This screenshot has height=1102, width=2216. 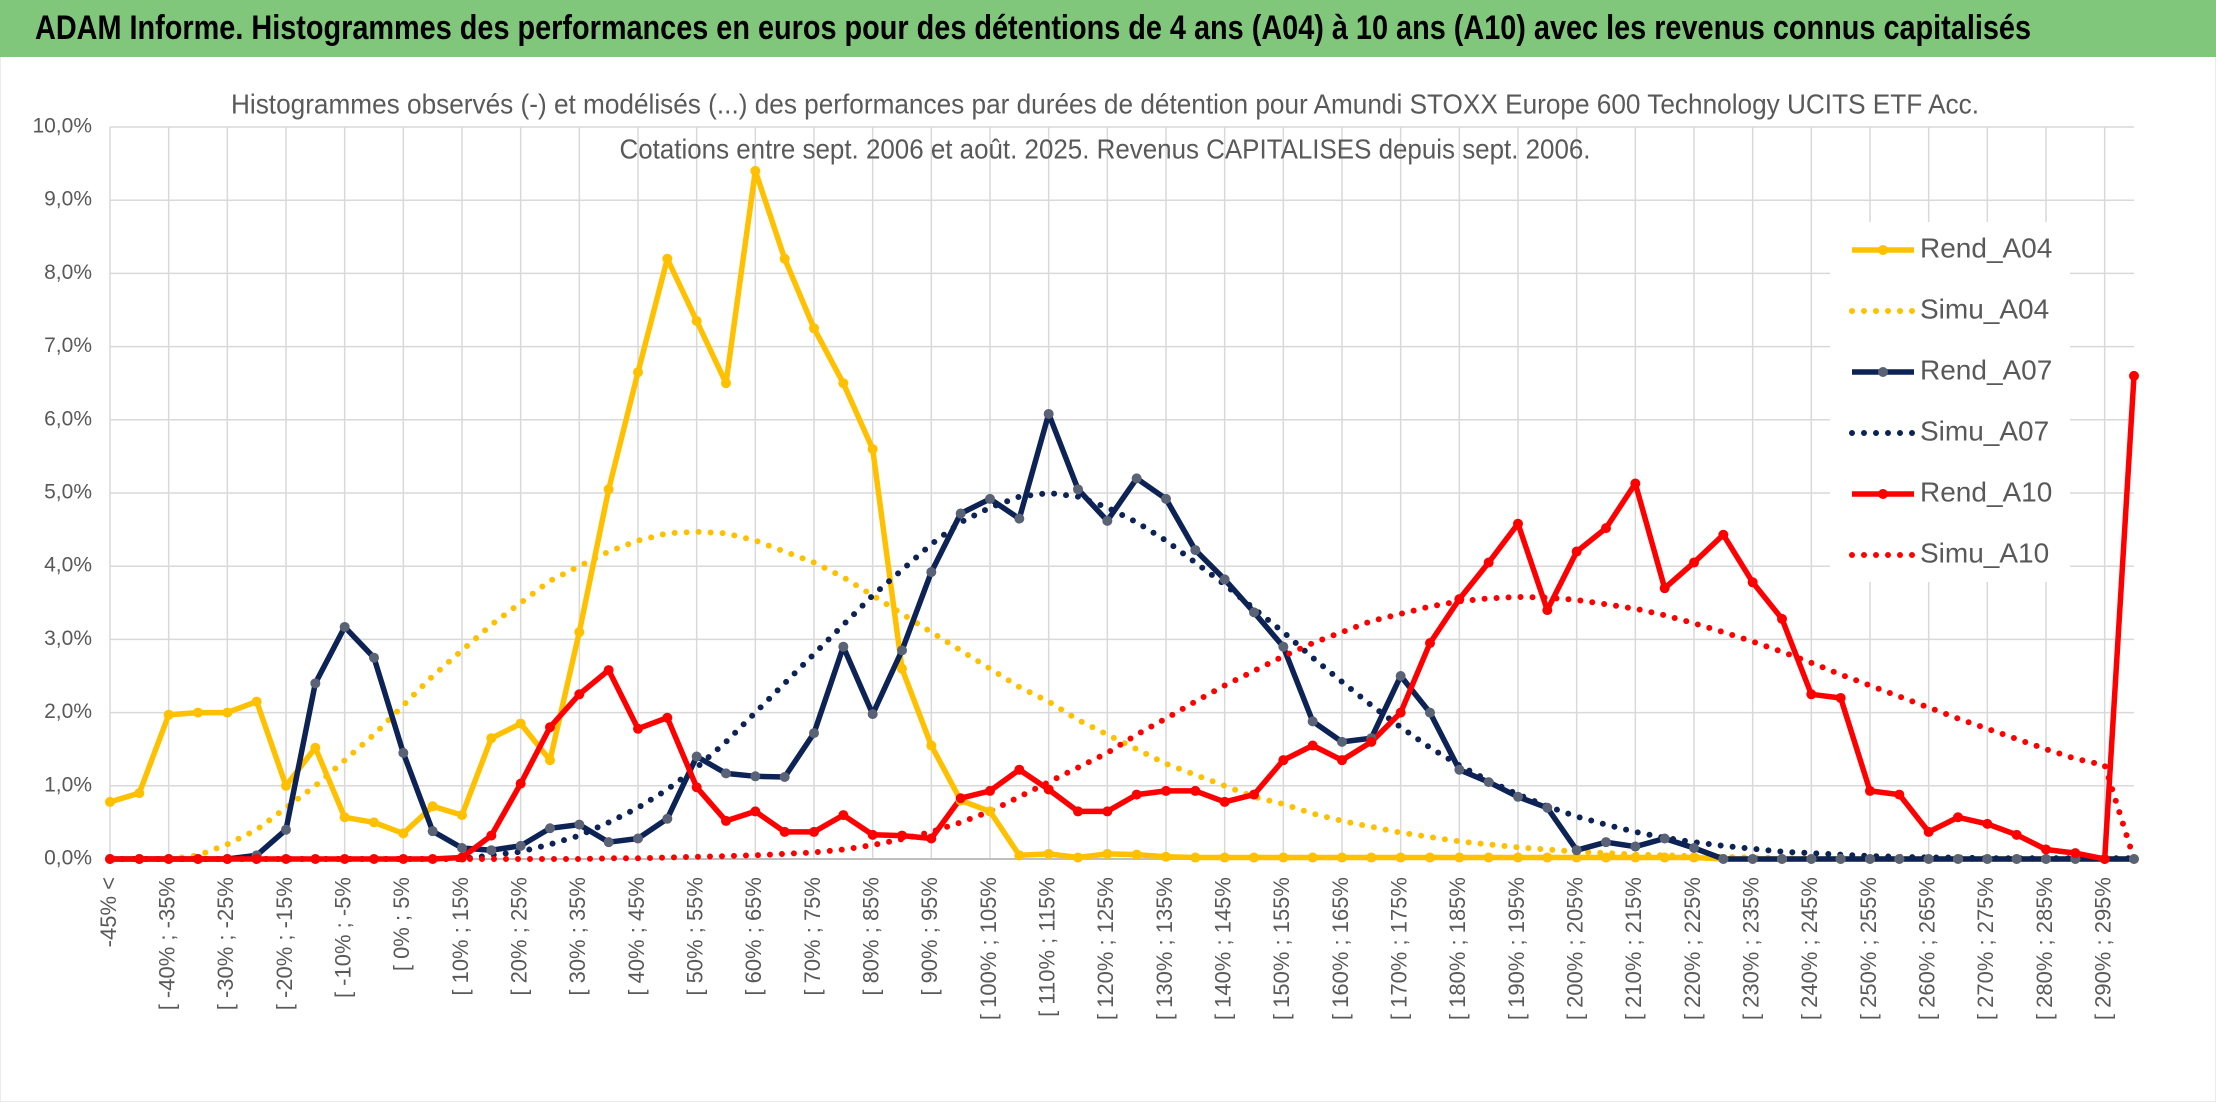 What do you see at coordinates (68, 199) in the screenshot?
I see `y-tick-label: 9,0%` at bounding box center [68, 199].